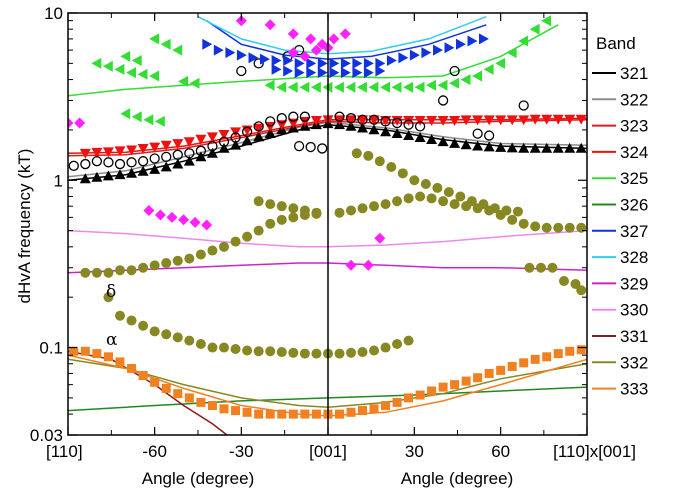 Image resolution: width=679 pixels, height=496 pixels. I want to click on band-325-curve, so click(313, 60).